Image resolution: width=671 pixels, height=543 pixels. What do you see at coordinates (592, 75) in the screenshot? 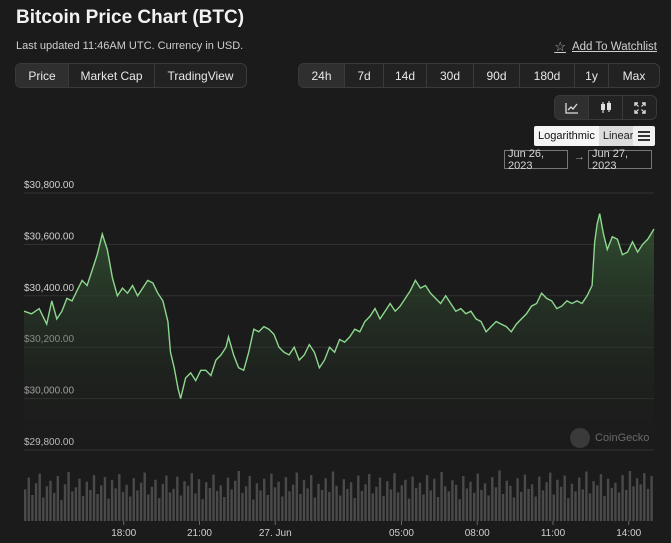
I see `range-1y: 1y` at bounding box center [592, 75].